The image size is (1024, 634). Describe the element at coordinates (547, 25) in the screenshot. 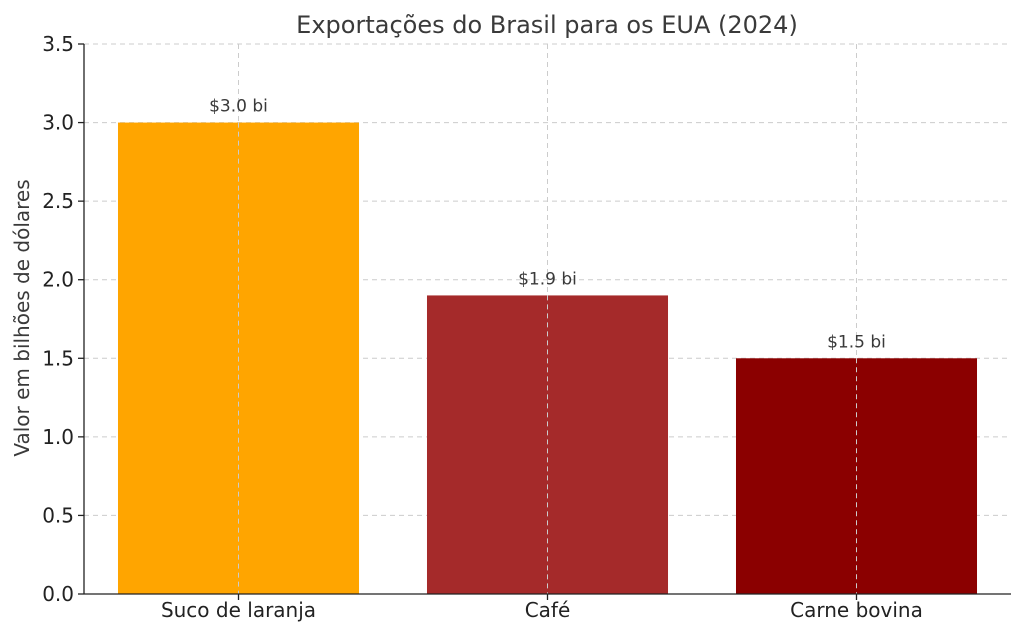

I see `chart-title: Exportações do Brasil para os EUA (2024)` at that location.